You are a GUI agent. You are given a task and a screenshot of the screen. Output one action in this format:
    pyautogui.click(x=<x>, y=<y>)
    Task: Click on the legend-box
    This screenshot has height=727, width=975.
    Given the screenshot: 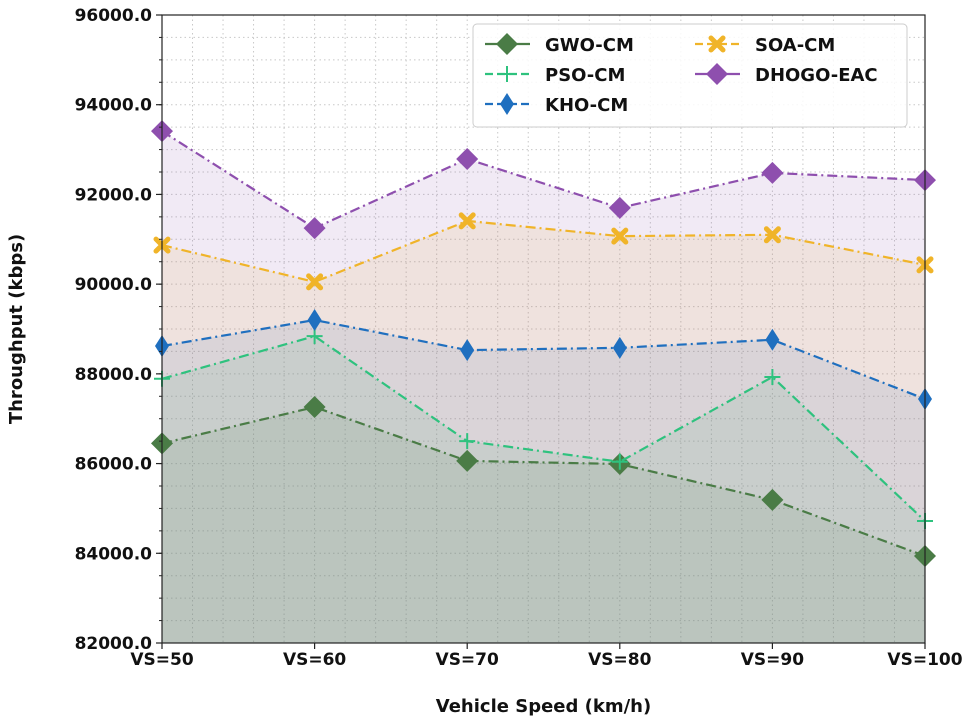 What is the action you would take?
    pyautogui.click(x=690, y=75)
    